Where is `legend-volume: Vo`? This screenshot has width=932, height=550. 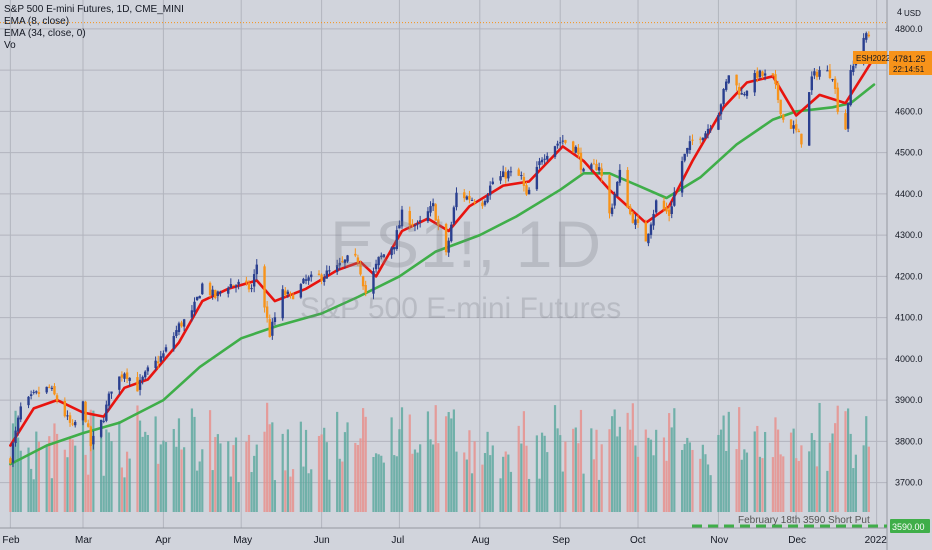
legend-volume: Vo is located at coordinates (10, 45).